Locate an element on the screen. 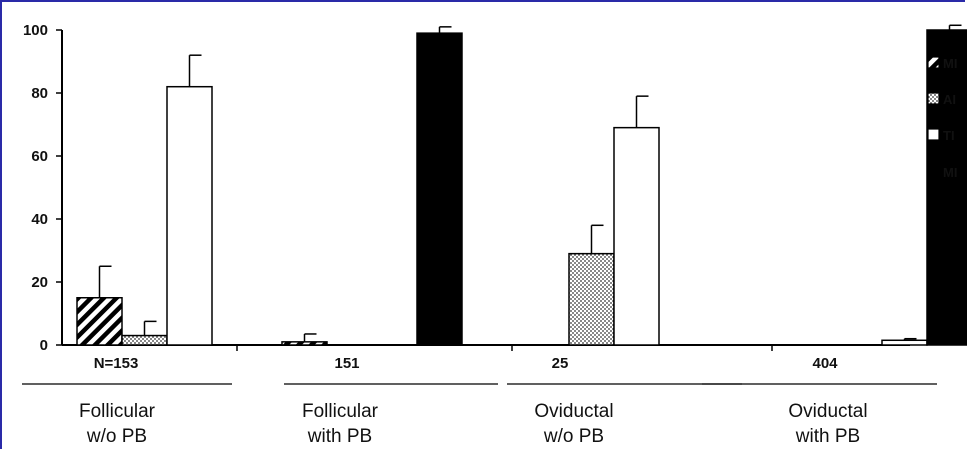 The width and height of the screenshot is (967, 449). legend-label: TI is located at coordinates (949, 135).